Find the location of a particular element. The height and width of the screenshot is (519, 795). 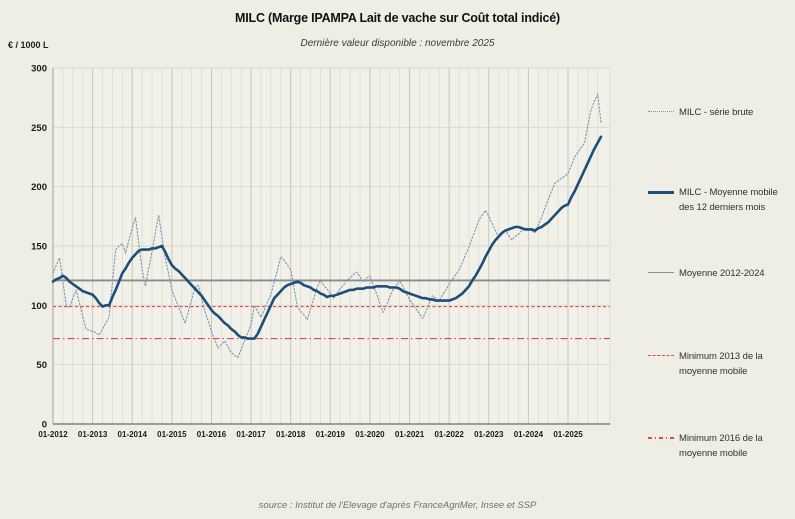

legend-item-minimum-2013: Minimum 2013 de la moyenne mobile is located at coordinates (721, 364).